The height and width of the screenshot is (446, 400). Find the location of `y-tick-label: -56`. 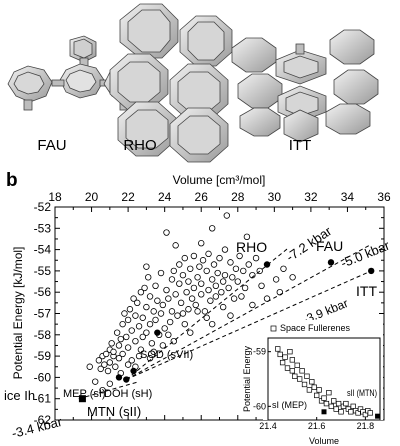

y-tick-label: -56 is located at coordinates (43, 292).